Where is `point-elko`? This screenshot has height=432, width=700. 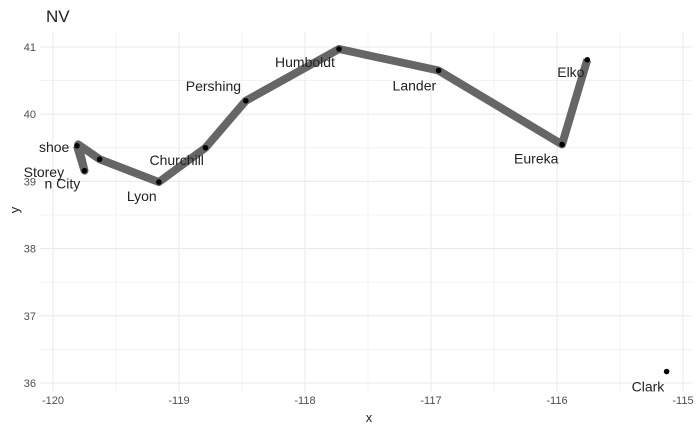 point-elko is located at coordinates (587, 59).